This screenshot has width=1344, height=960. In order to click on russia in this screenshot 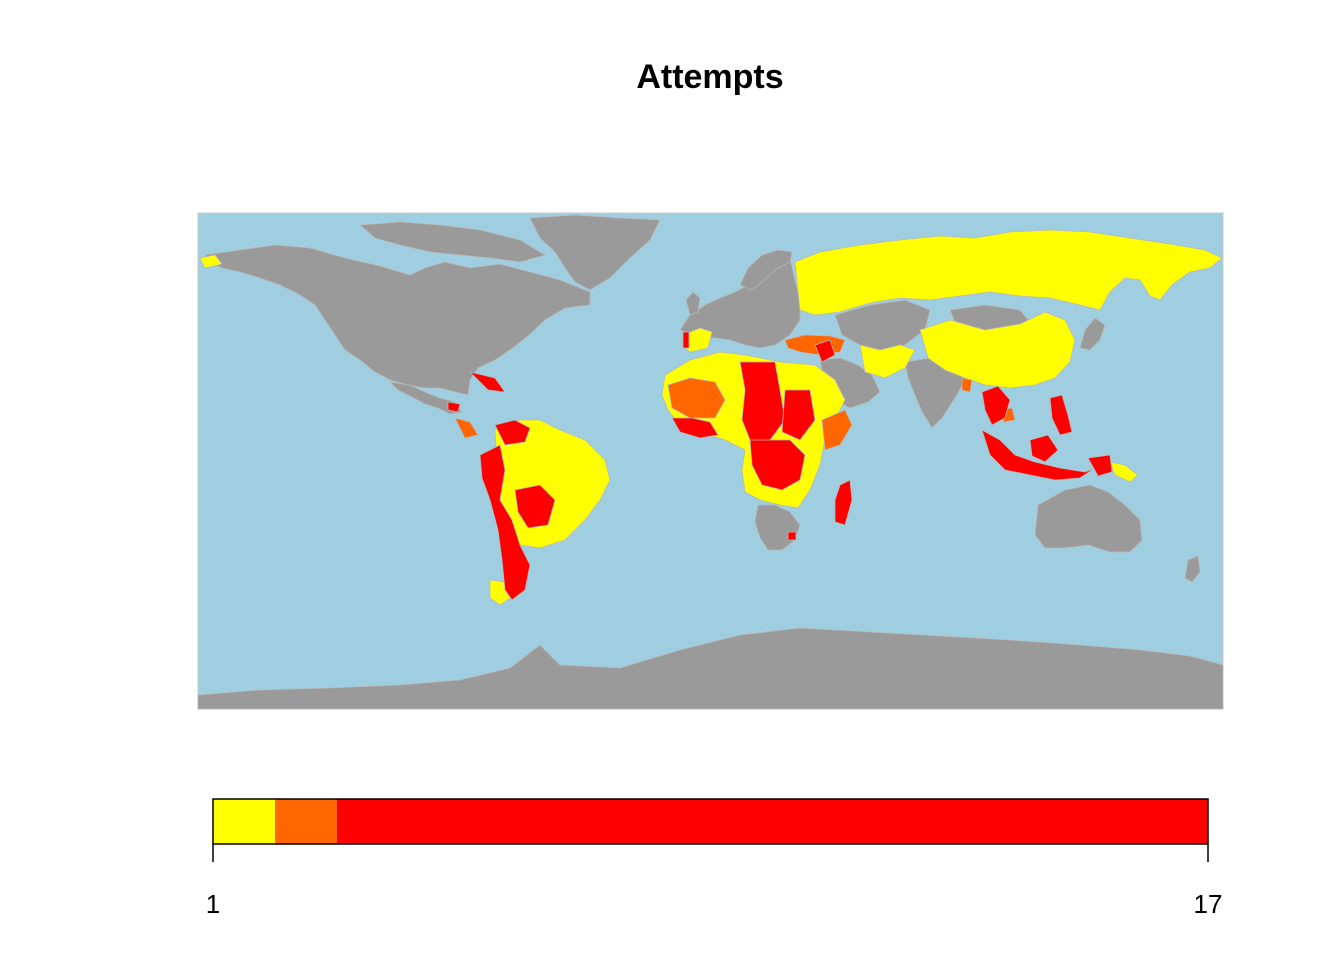, I will do `click(1008, 272)`.